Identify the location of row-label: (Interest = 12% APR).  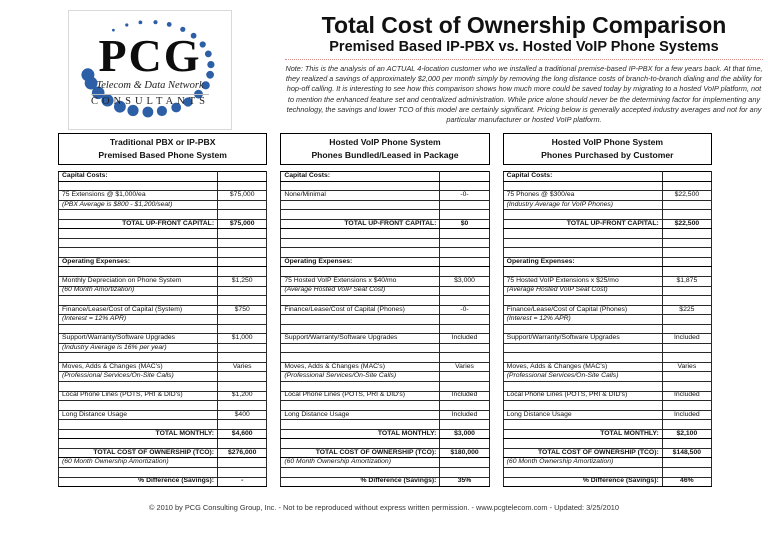
(138, 319).